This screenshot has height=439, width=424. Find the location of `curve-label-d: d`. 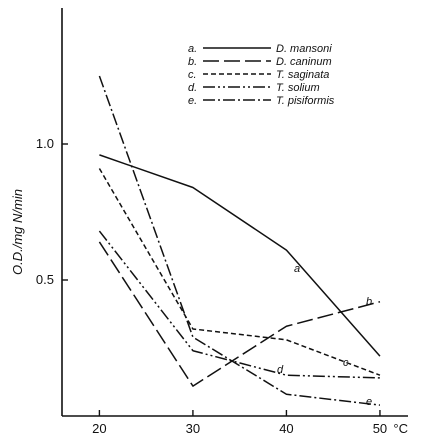

curve-label-d: d is located at coordinates (280, 370).